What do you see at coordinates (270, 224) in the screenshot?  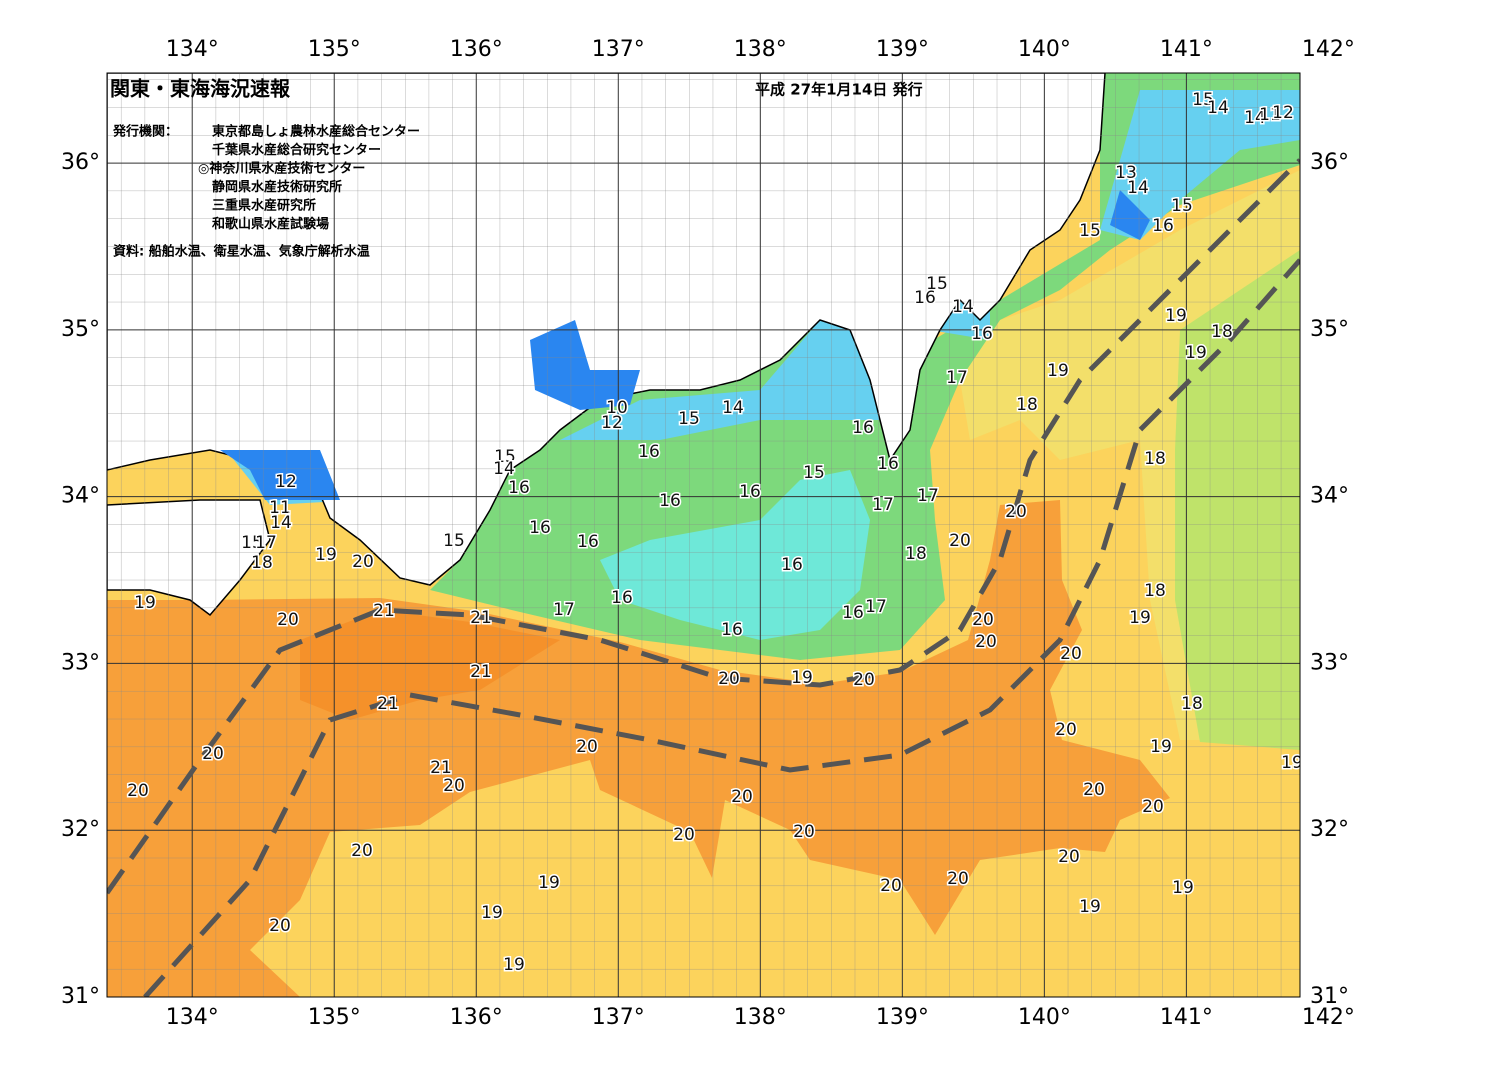 I see `agency: 和歌山県水産試験場` at bounding box center [270, 224].